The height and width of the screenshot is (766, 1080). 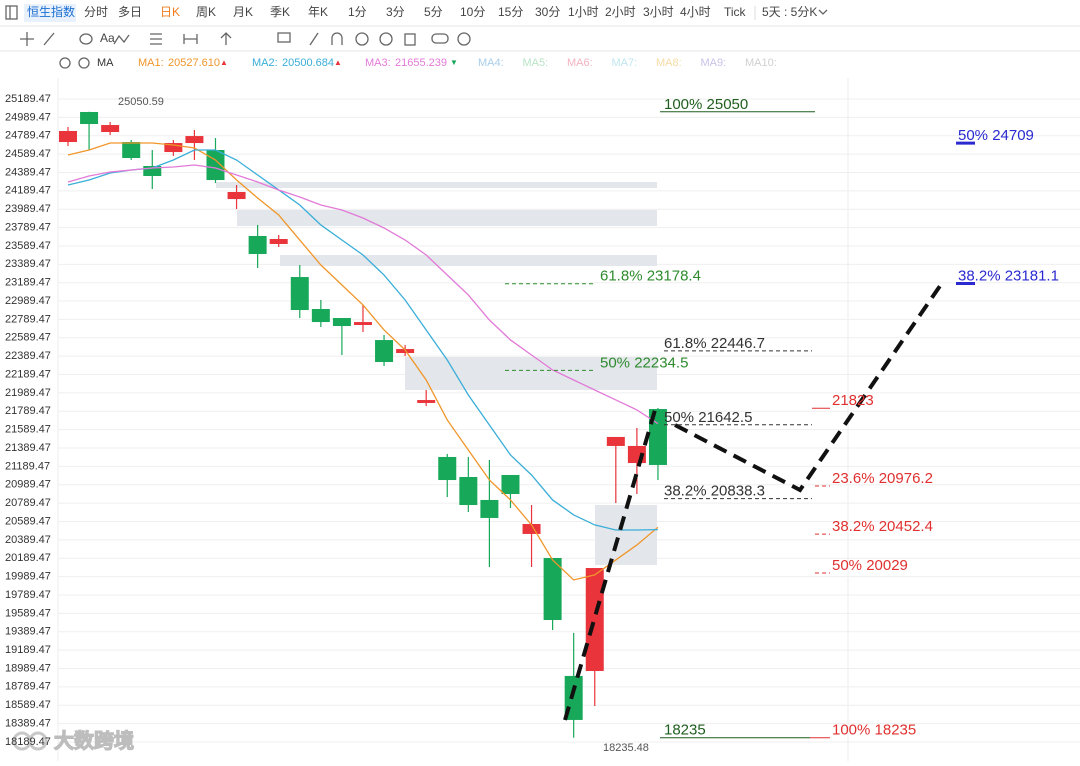 What do you see at coordinates (65, 63) in the screenshot?
I see `ma-settings-icon` at bounding box center [65, 63].